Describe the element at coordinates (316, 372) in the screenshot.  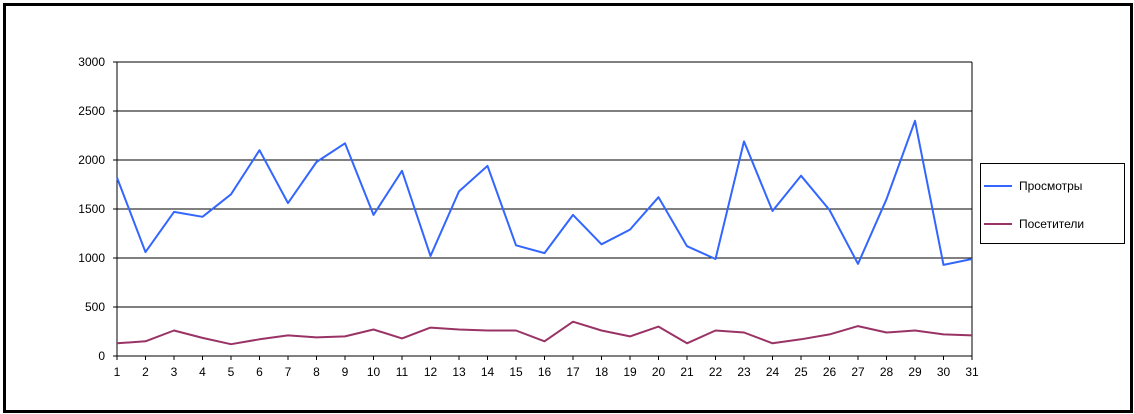
I see `x-tick-label: 8` at that location.